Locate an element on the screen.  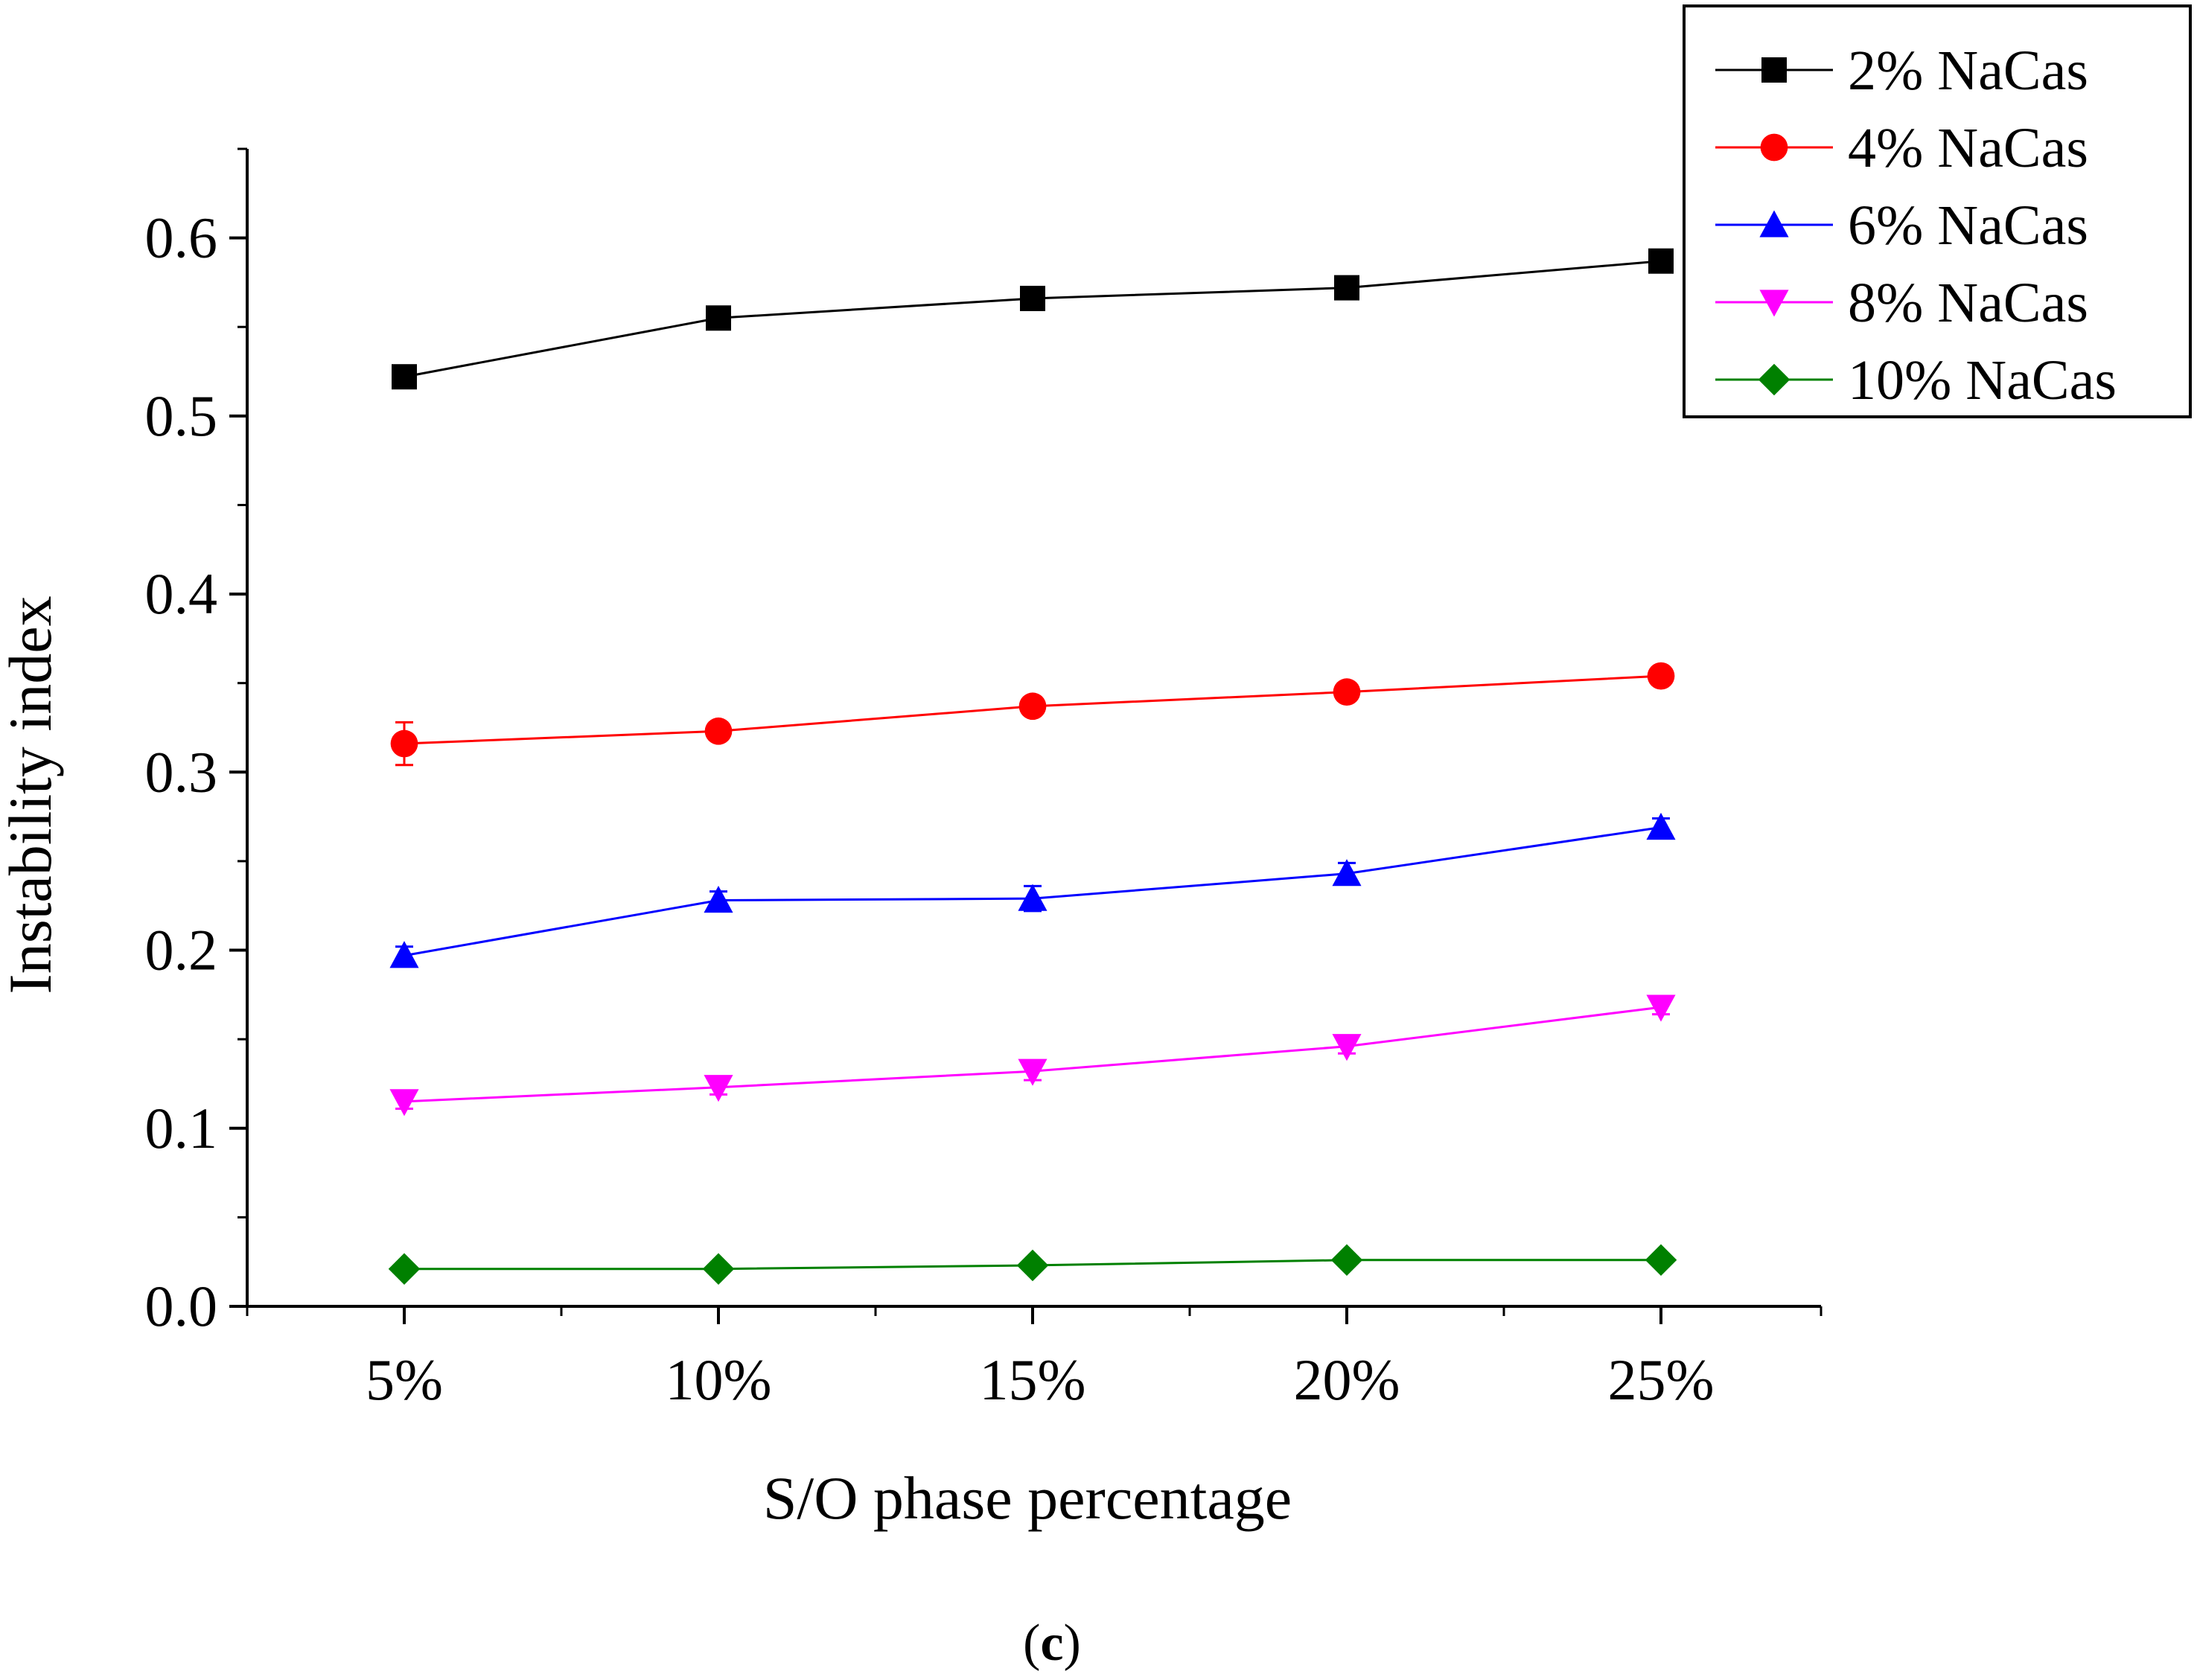
x-tick-label: 25% is located at coordinates (1662, 1379).